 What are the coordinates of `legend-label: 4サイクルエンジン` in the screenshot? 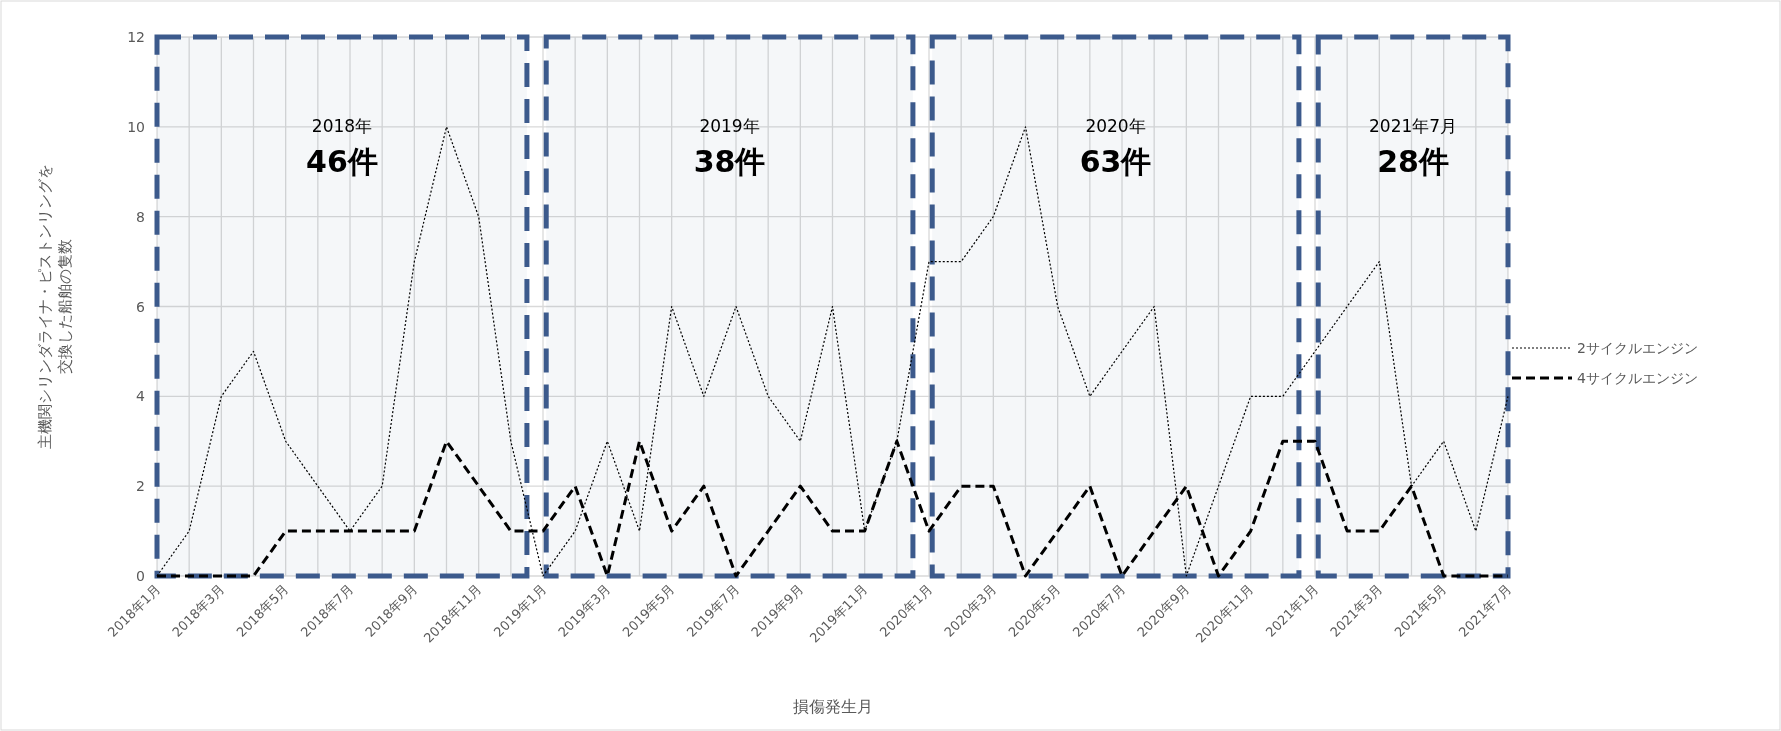 It's located at (1637, 378).